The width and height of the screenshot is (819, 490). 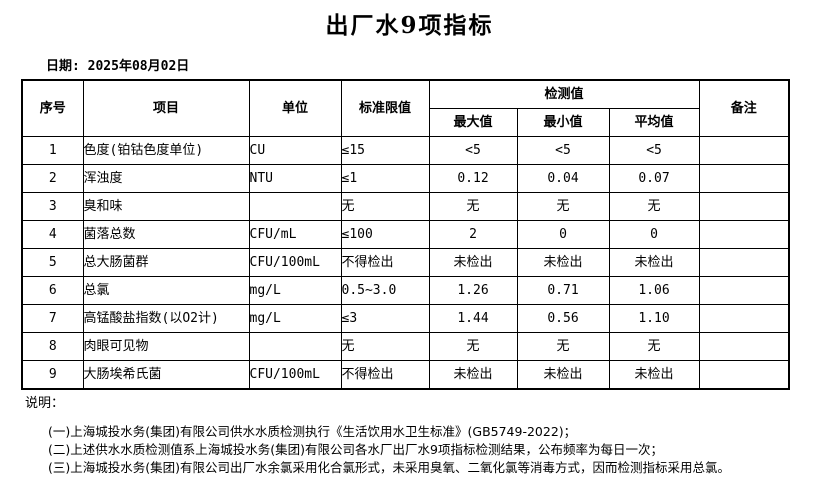 I want to click on cell-seq: 2, so click(x=52, y=178).